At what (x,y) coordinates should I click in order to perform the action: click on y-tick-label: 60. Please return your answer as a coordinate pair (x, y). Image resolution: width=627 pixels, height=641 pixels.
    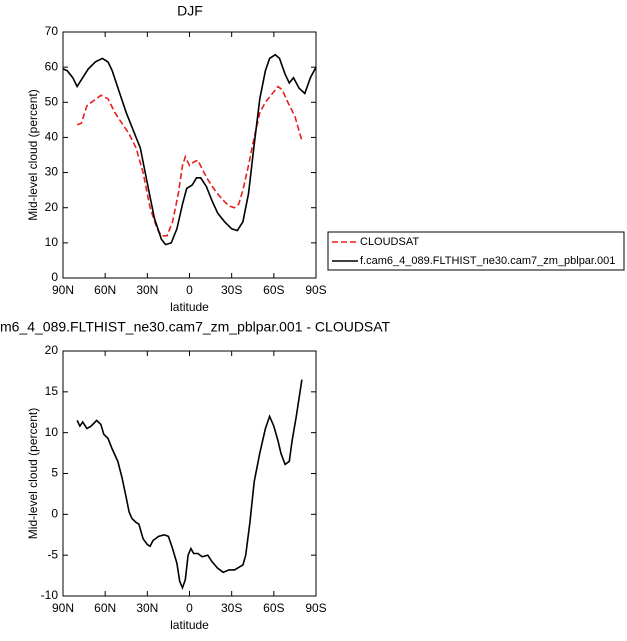
    Looking at the image, I should click on (52, 66).